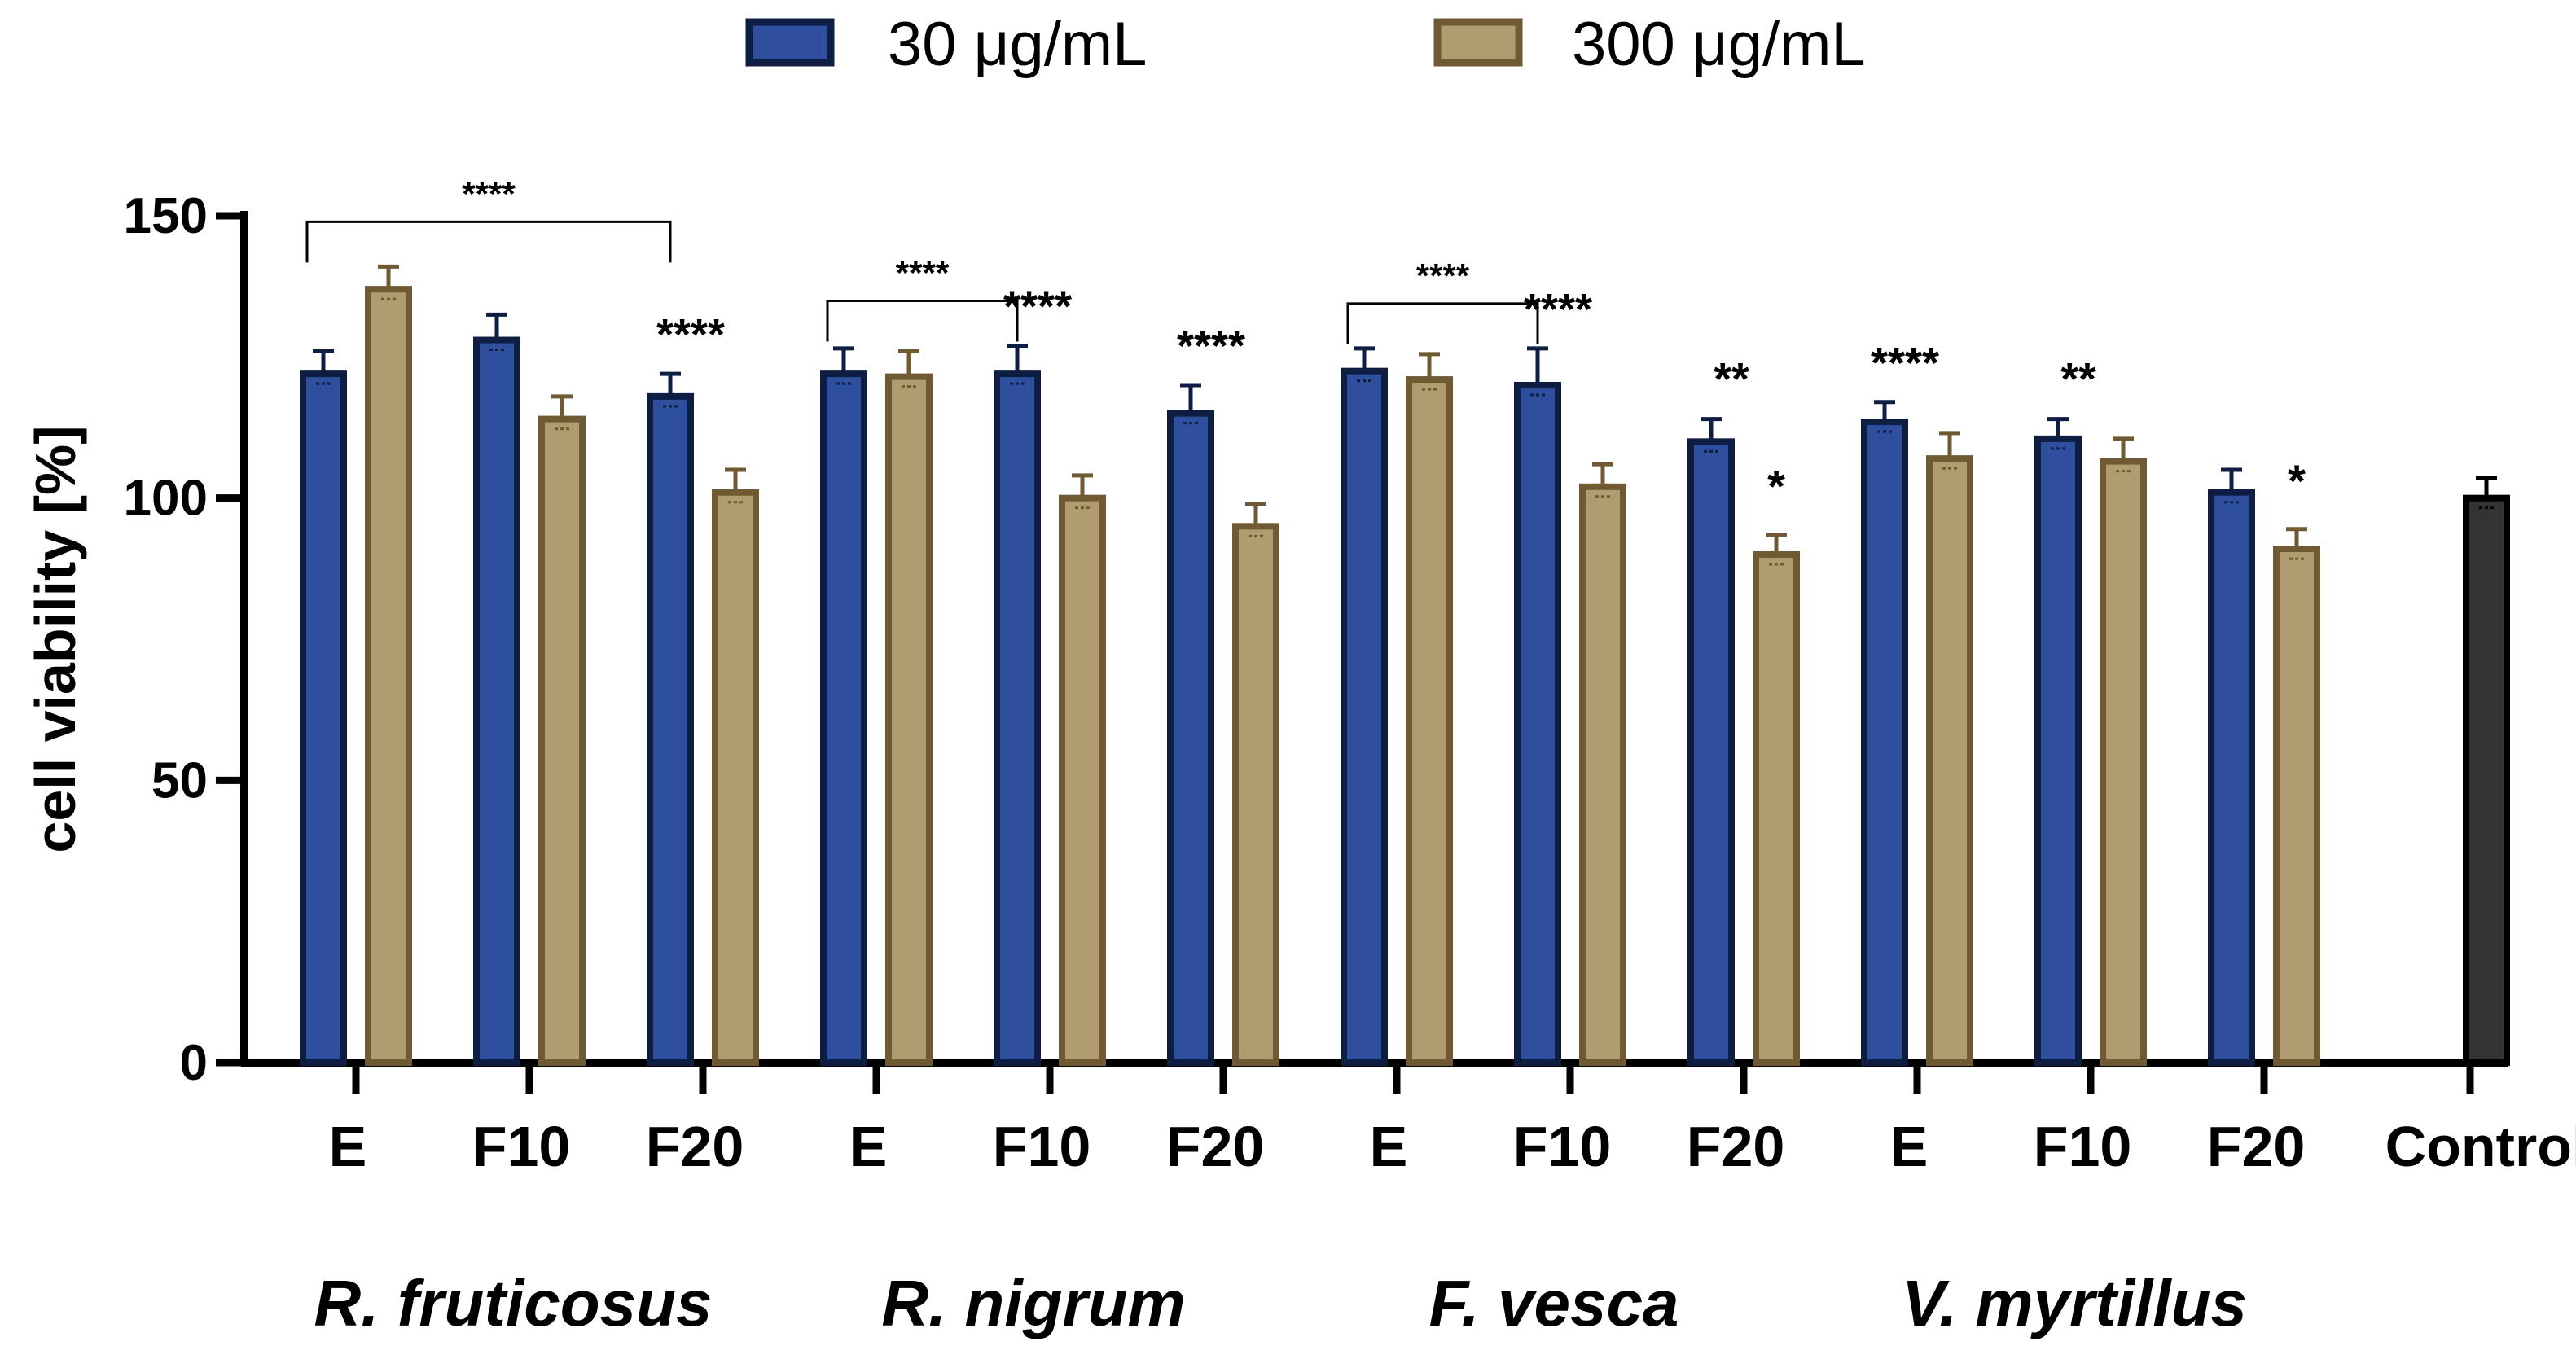 The height and width of the screenshot is (1359, 2576). What do you see at coordinates (1554, 1303) in the screenshot?
I see `group-label: F. vesca` at bounding box center [1554, 1303].